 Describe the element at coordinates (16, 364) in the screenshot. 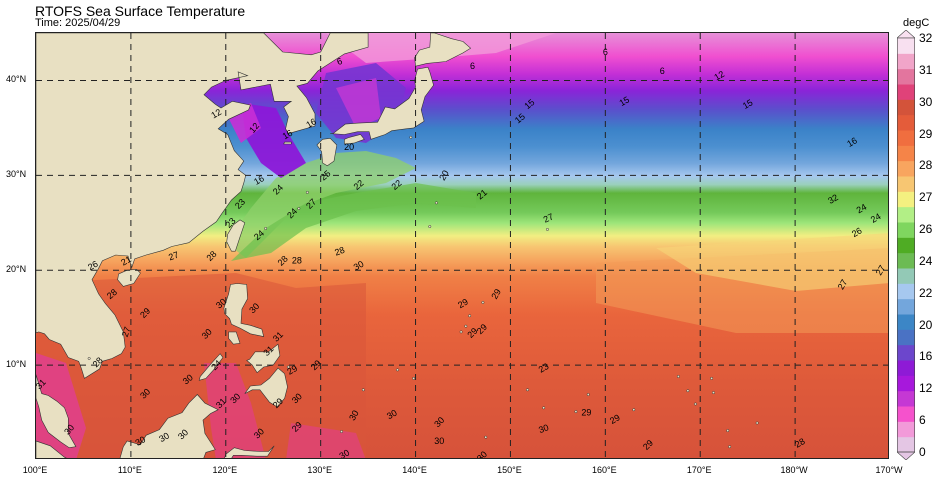

I see `y-tick-label: 10°N` at that location.